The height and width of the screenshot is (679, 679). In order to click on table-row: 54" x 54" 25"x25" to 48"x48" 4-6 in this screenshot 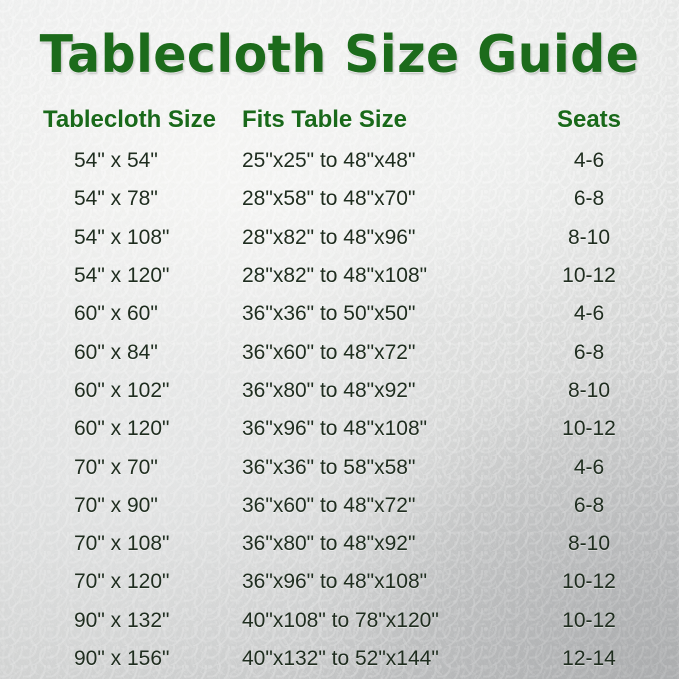, I will do `click(339, 161)`.